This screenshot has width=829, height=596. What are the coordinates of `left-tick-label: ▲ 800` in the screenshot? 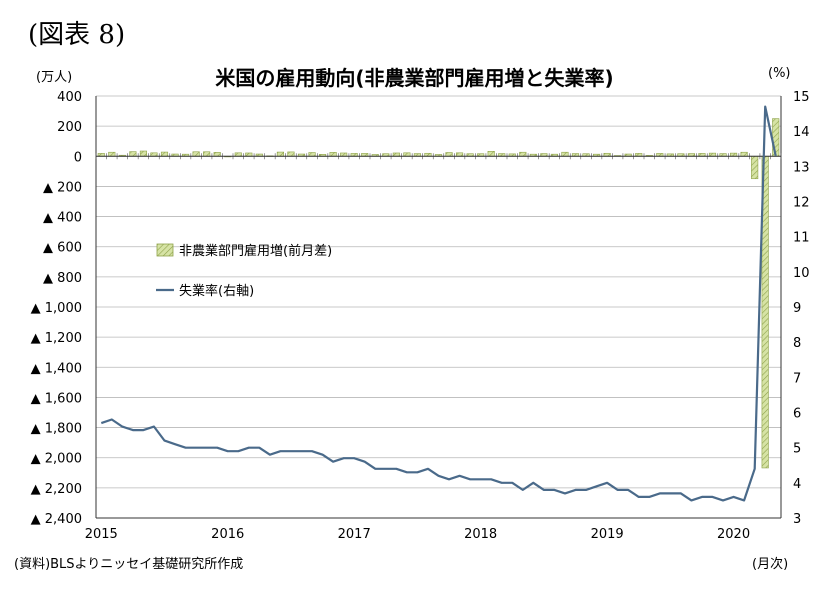 It's located at (62, 278).